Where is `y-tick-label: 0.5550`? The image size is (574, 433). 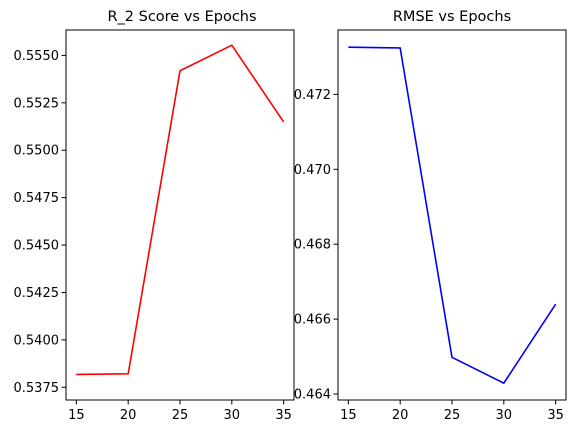
y-tick-label: 0.5550 is located at coordinates (37, 56).